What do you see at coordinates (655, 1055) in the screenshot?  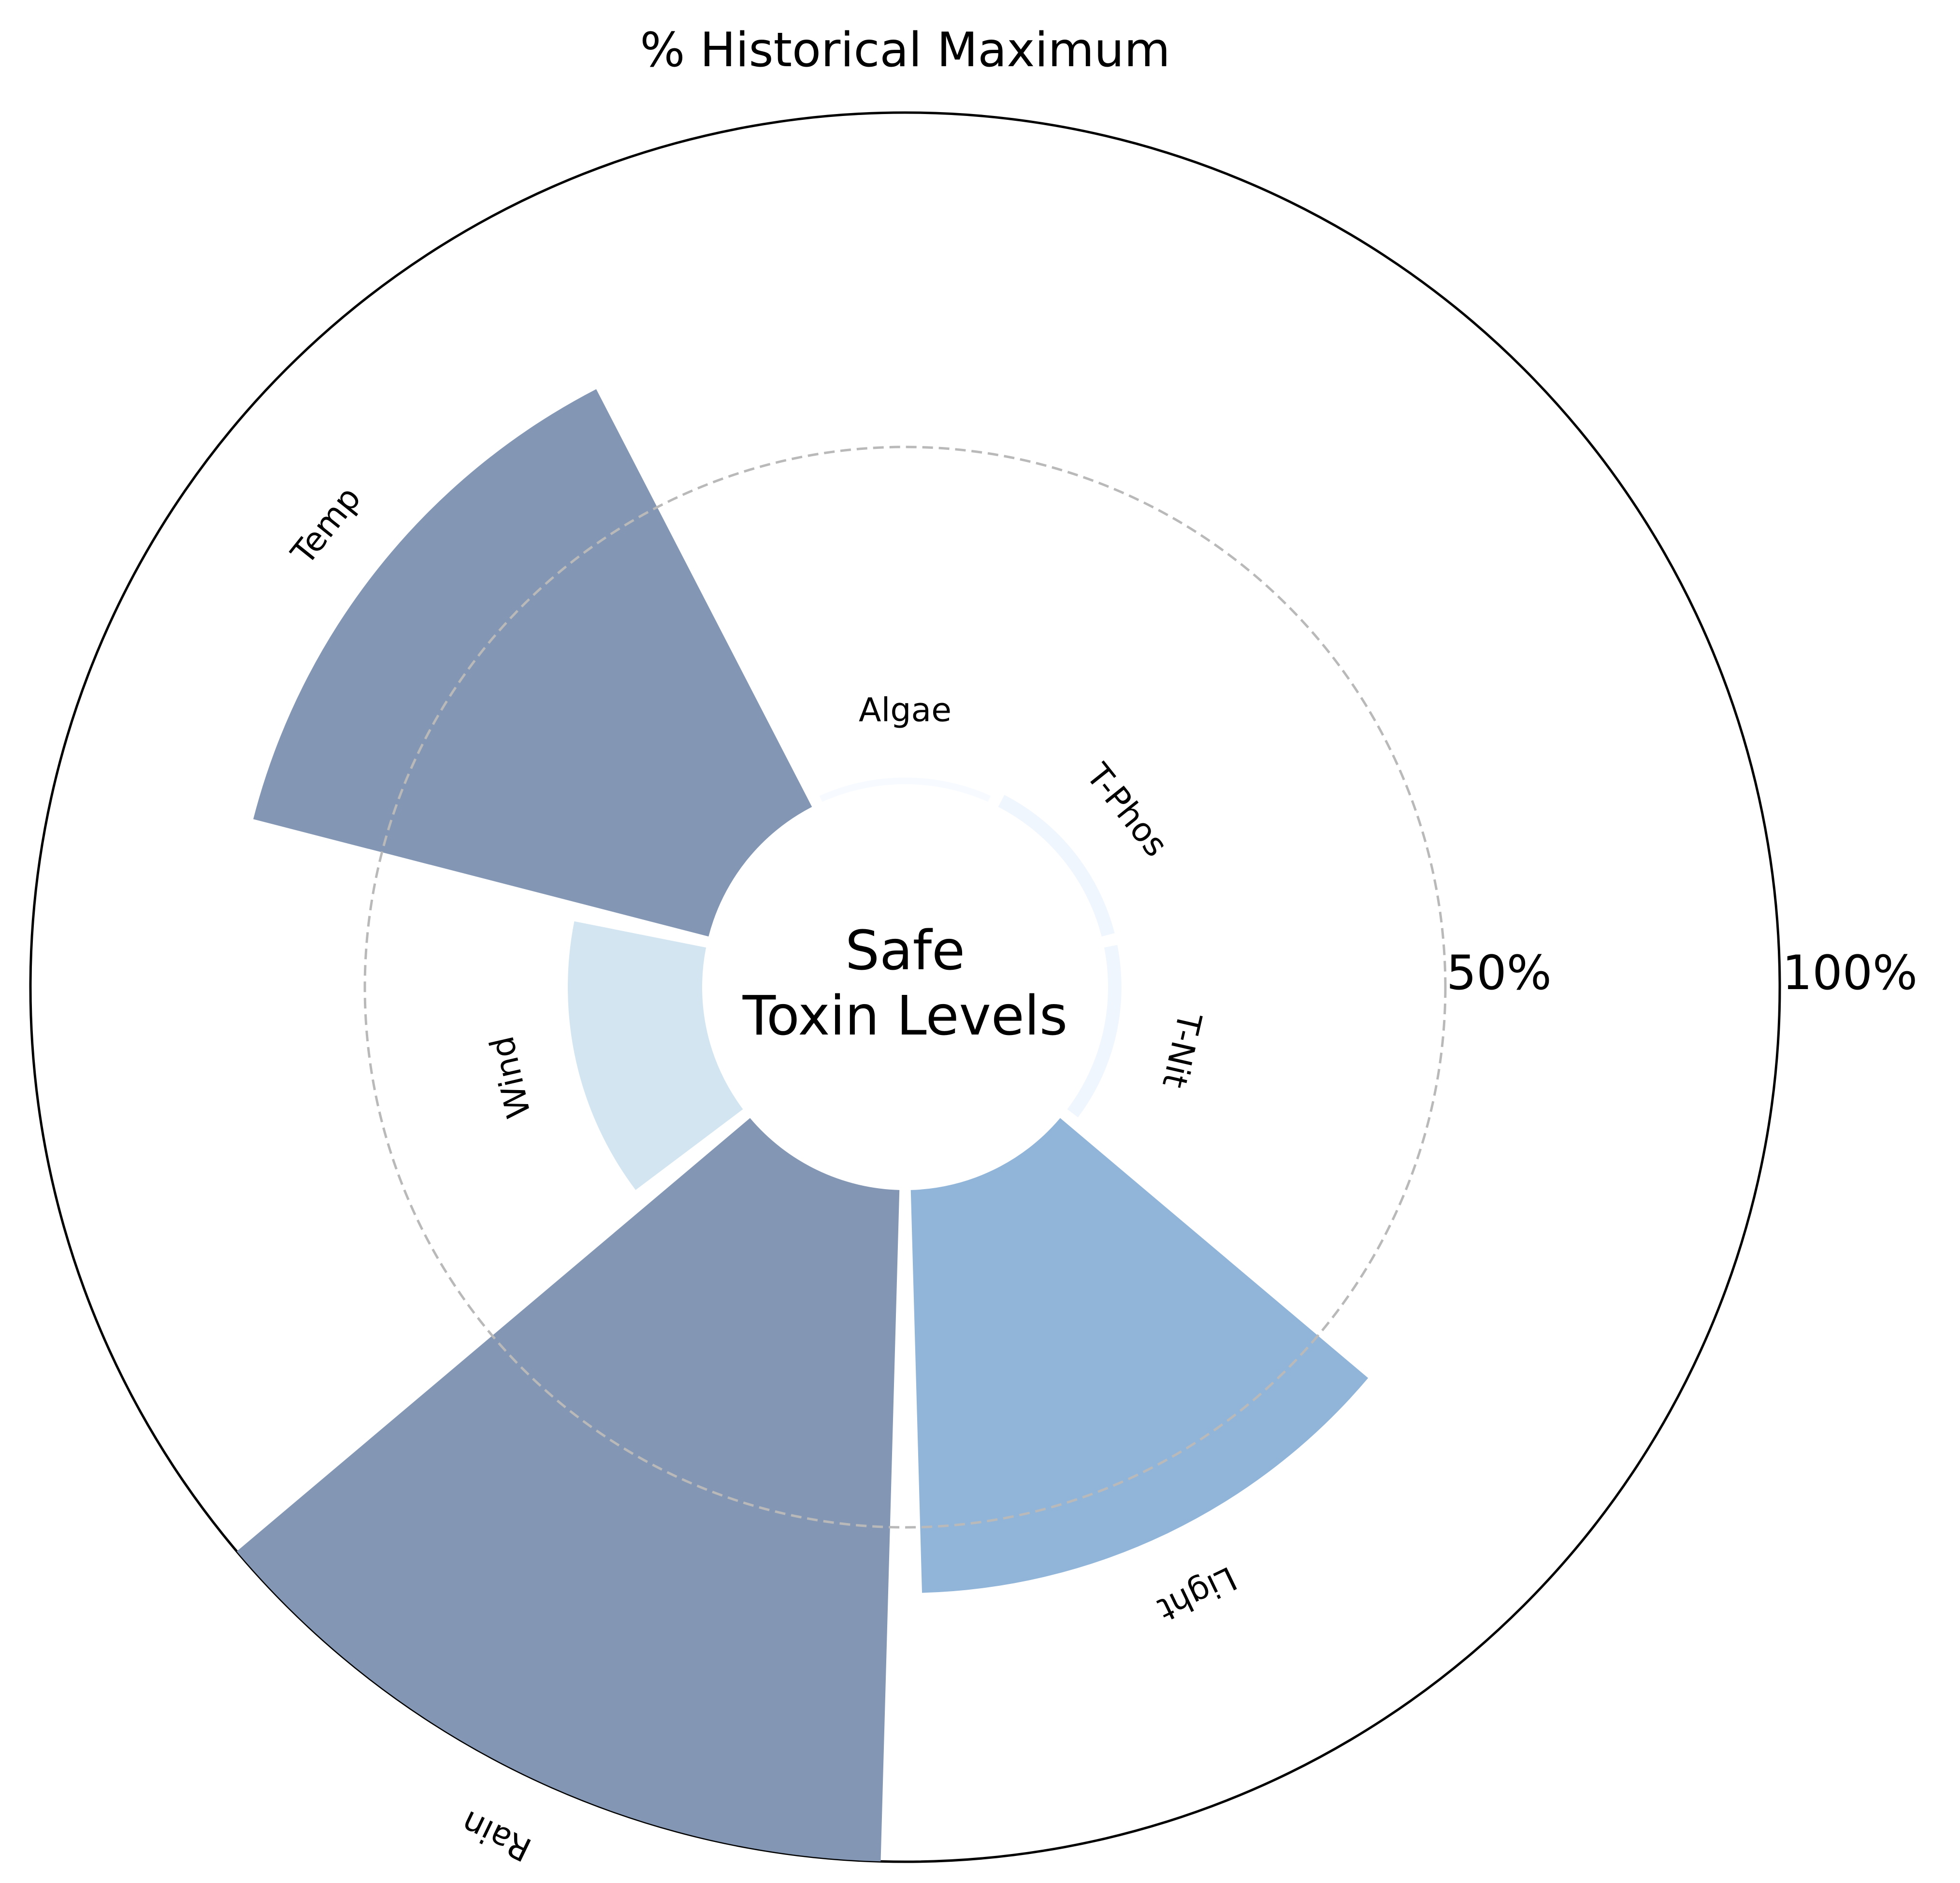 I see `bar-wind` at bounding box center [655, 1055].